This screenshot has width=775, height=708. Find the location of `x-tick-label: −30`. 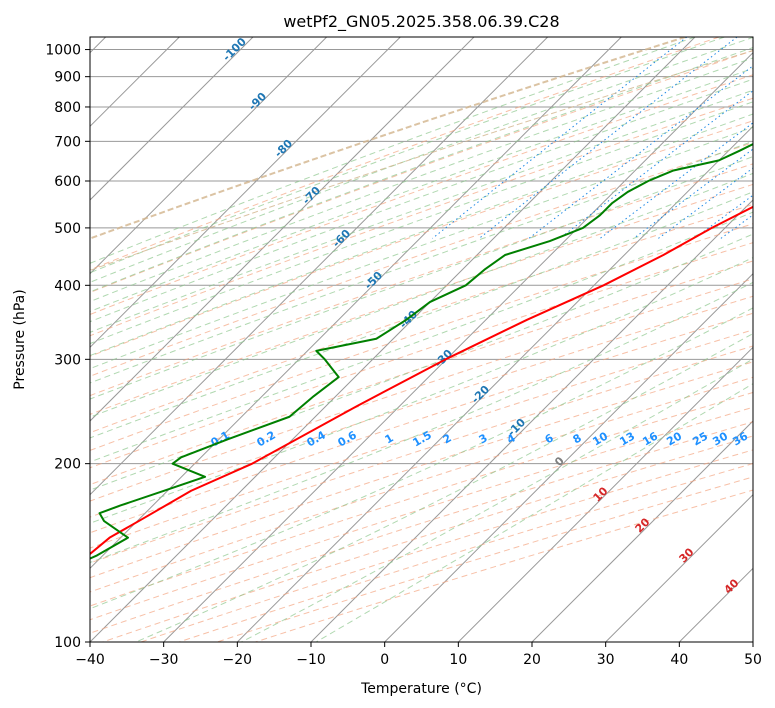

x-tick-label: −30 is located at coordinates (164, 660).